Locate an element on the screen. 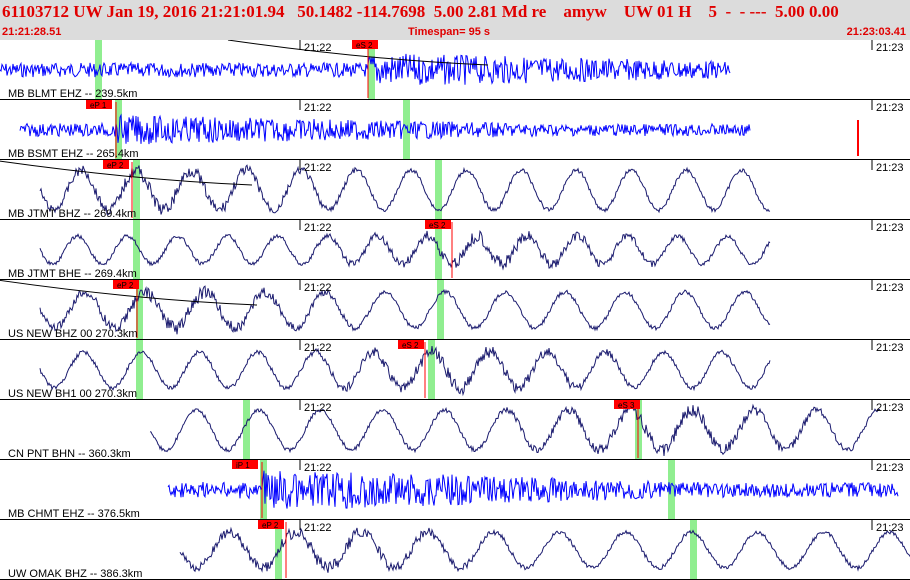 The width and height of the screenshot is (910, 580). trace-panel: eP 2 21:22 21:23 UW OMAK BHZ -- 386.3km is located at coordinates (455, 550).